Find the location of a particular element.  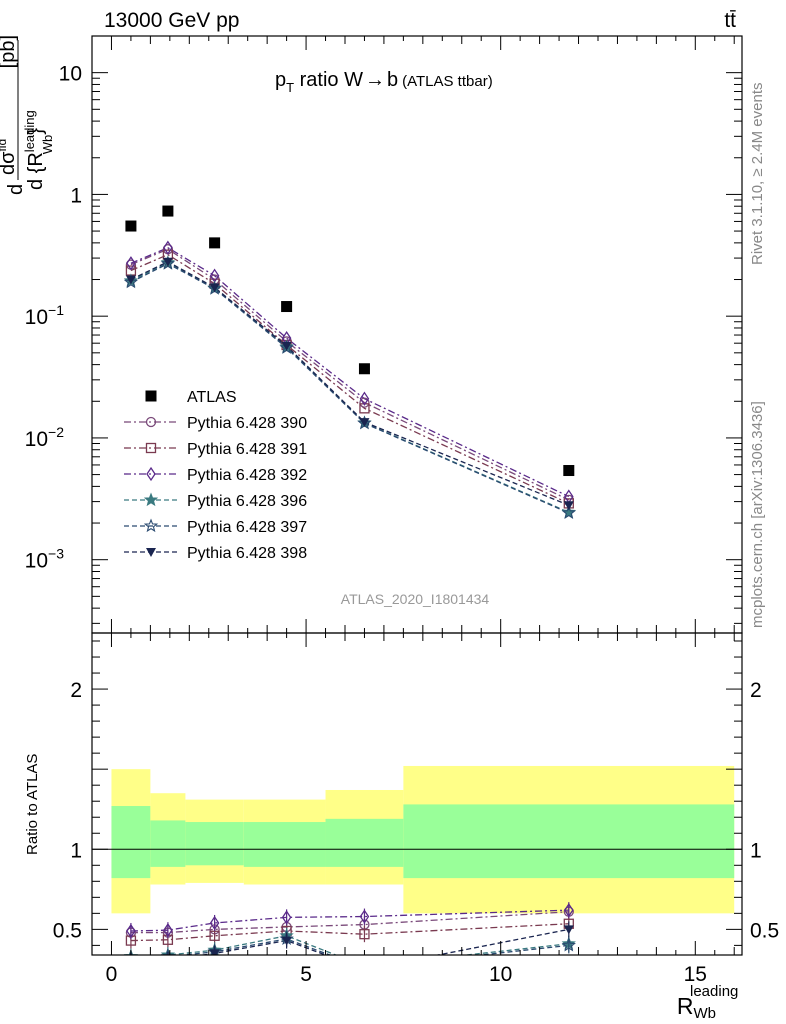

rivet-label: Rivet 3.1.10, ≥ 2.4M events is located at coordinates (757, 174).